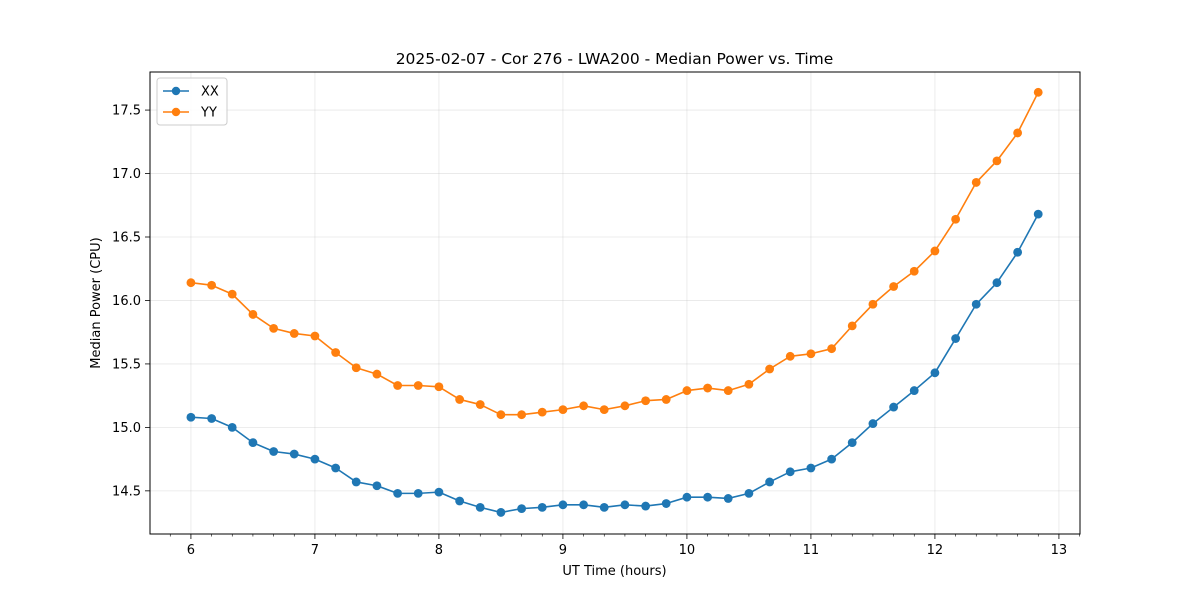  What do you see at coordinates (176, 91) in the screenshot?
I see `legend-marker-xx` at bounding box center [176, 91].